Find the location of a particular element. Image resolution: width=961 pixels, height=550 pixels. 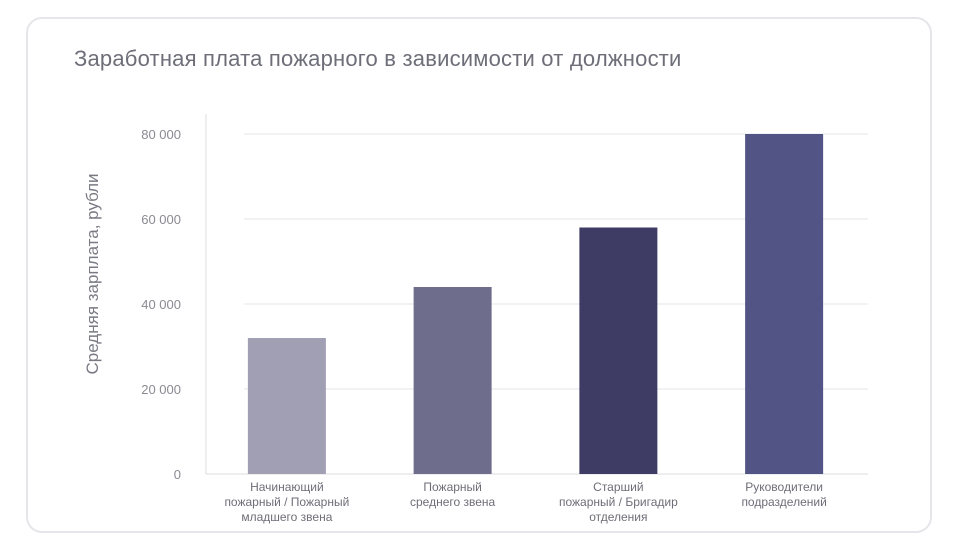

y-tick-label: 80 000 is located at coordinates (161, 134).